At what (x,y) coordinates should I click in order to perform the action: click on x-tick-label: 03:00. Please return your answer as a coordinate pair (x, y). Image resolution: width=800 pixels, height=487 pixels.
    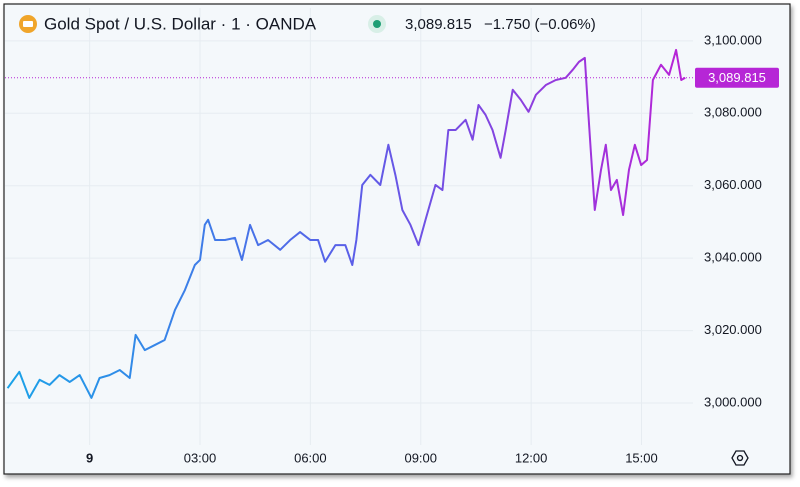
    Looking at the image, I should click on (200, 457).